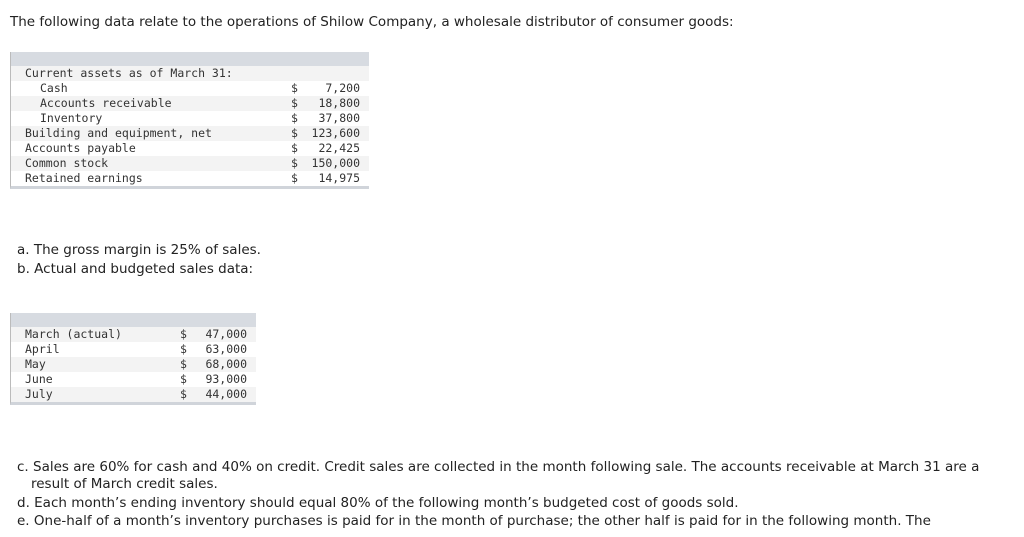  What do you see at coordinates (335, 133) in the screenshot?
I see `amount: 123,600` at bounding box center [335, 133].